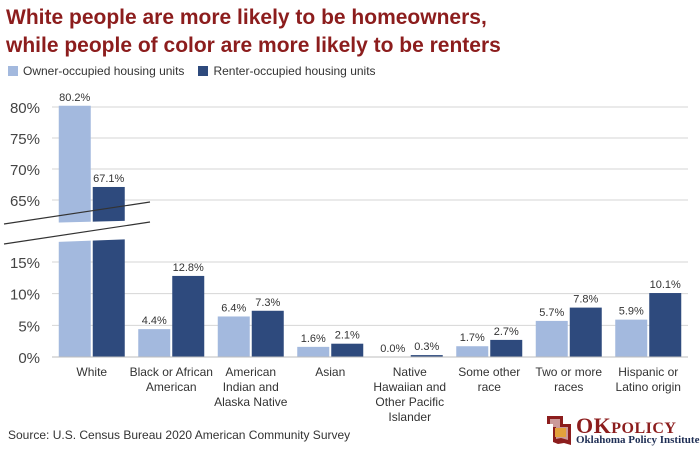 This screenshot has height=450, width=700. What do you see at coordinates (648, 379) in the screenshot?
I see `x-tick-label-7: Hispanic or Latino origin` at bounding box center [648, 379].